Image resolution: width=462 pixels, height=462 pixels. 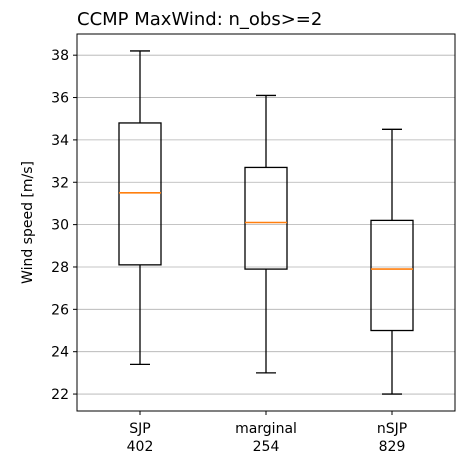 I want to click on y-tick-label: 22, so click(x=60, y=395).